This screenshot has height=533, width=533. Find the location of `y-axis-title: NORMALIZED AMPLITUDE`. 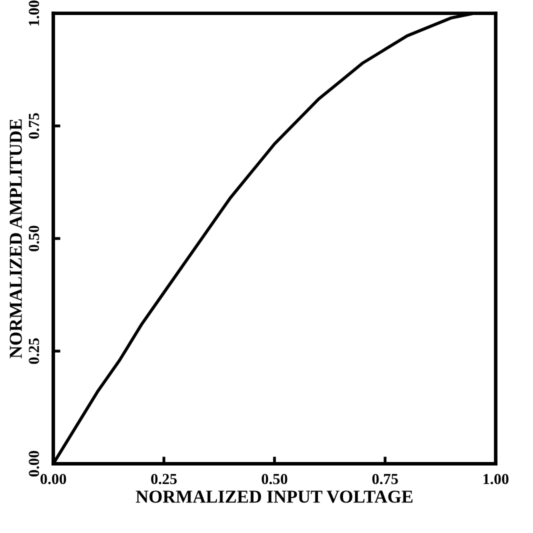

y-axis-title: NORMALIZED AMPLITUDE is located at coordinates (16, 238).